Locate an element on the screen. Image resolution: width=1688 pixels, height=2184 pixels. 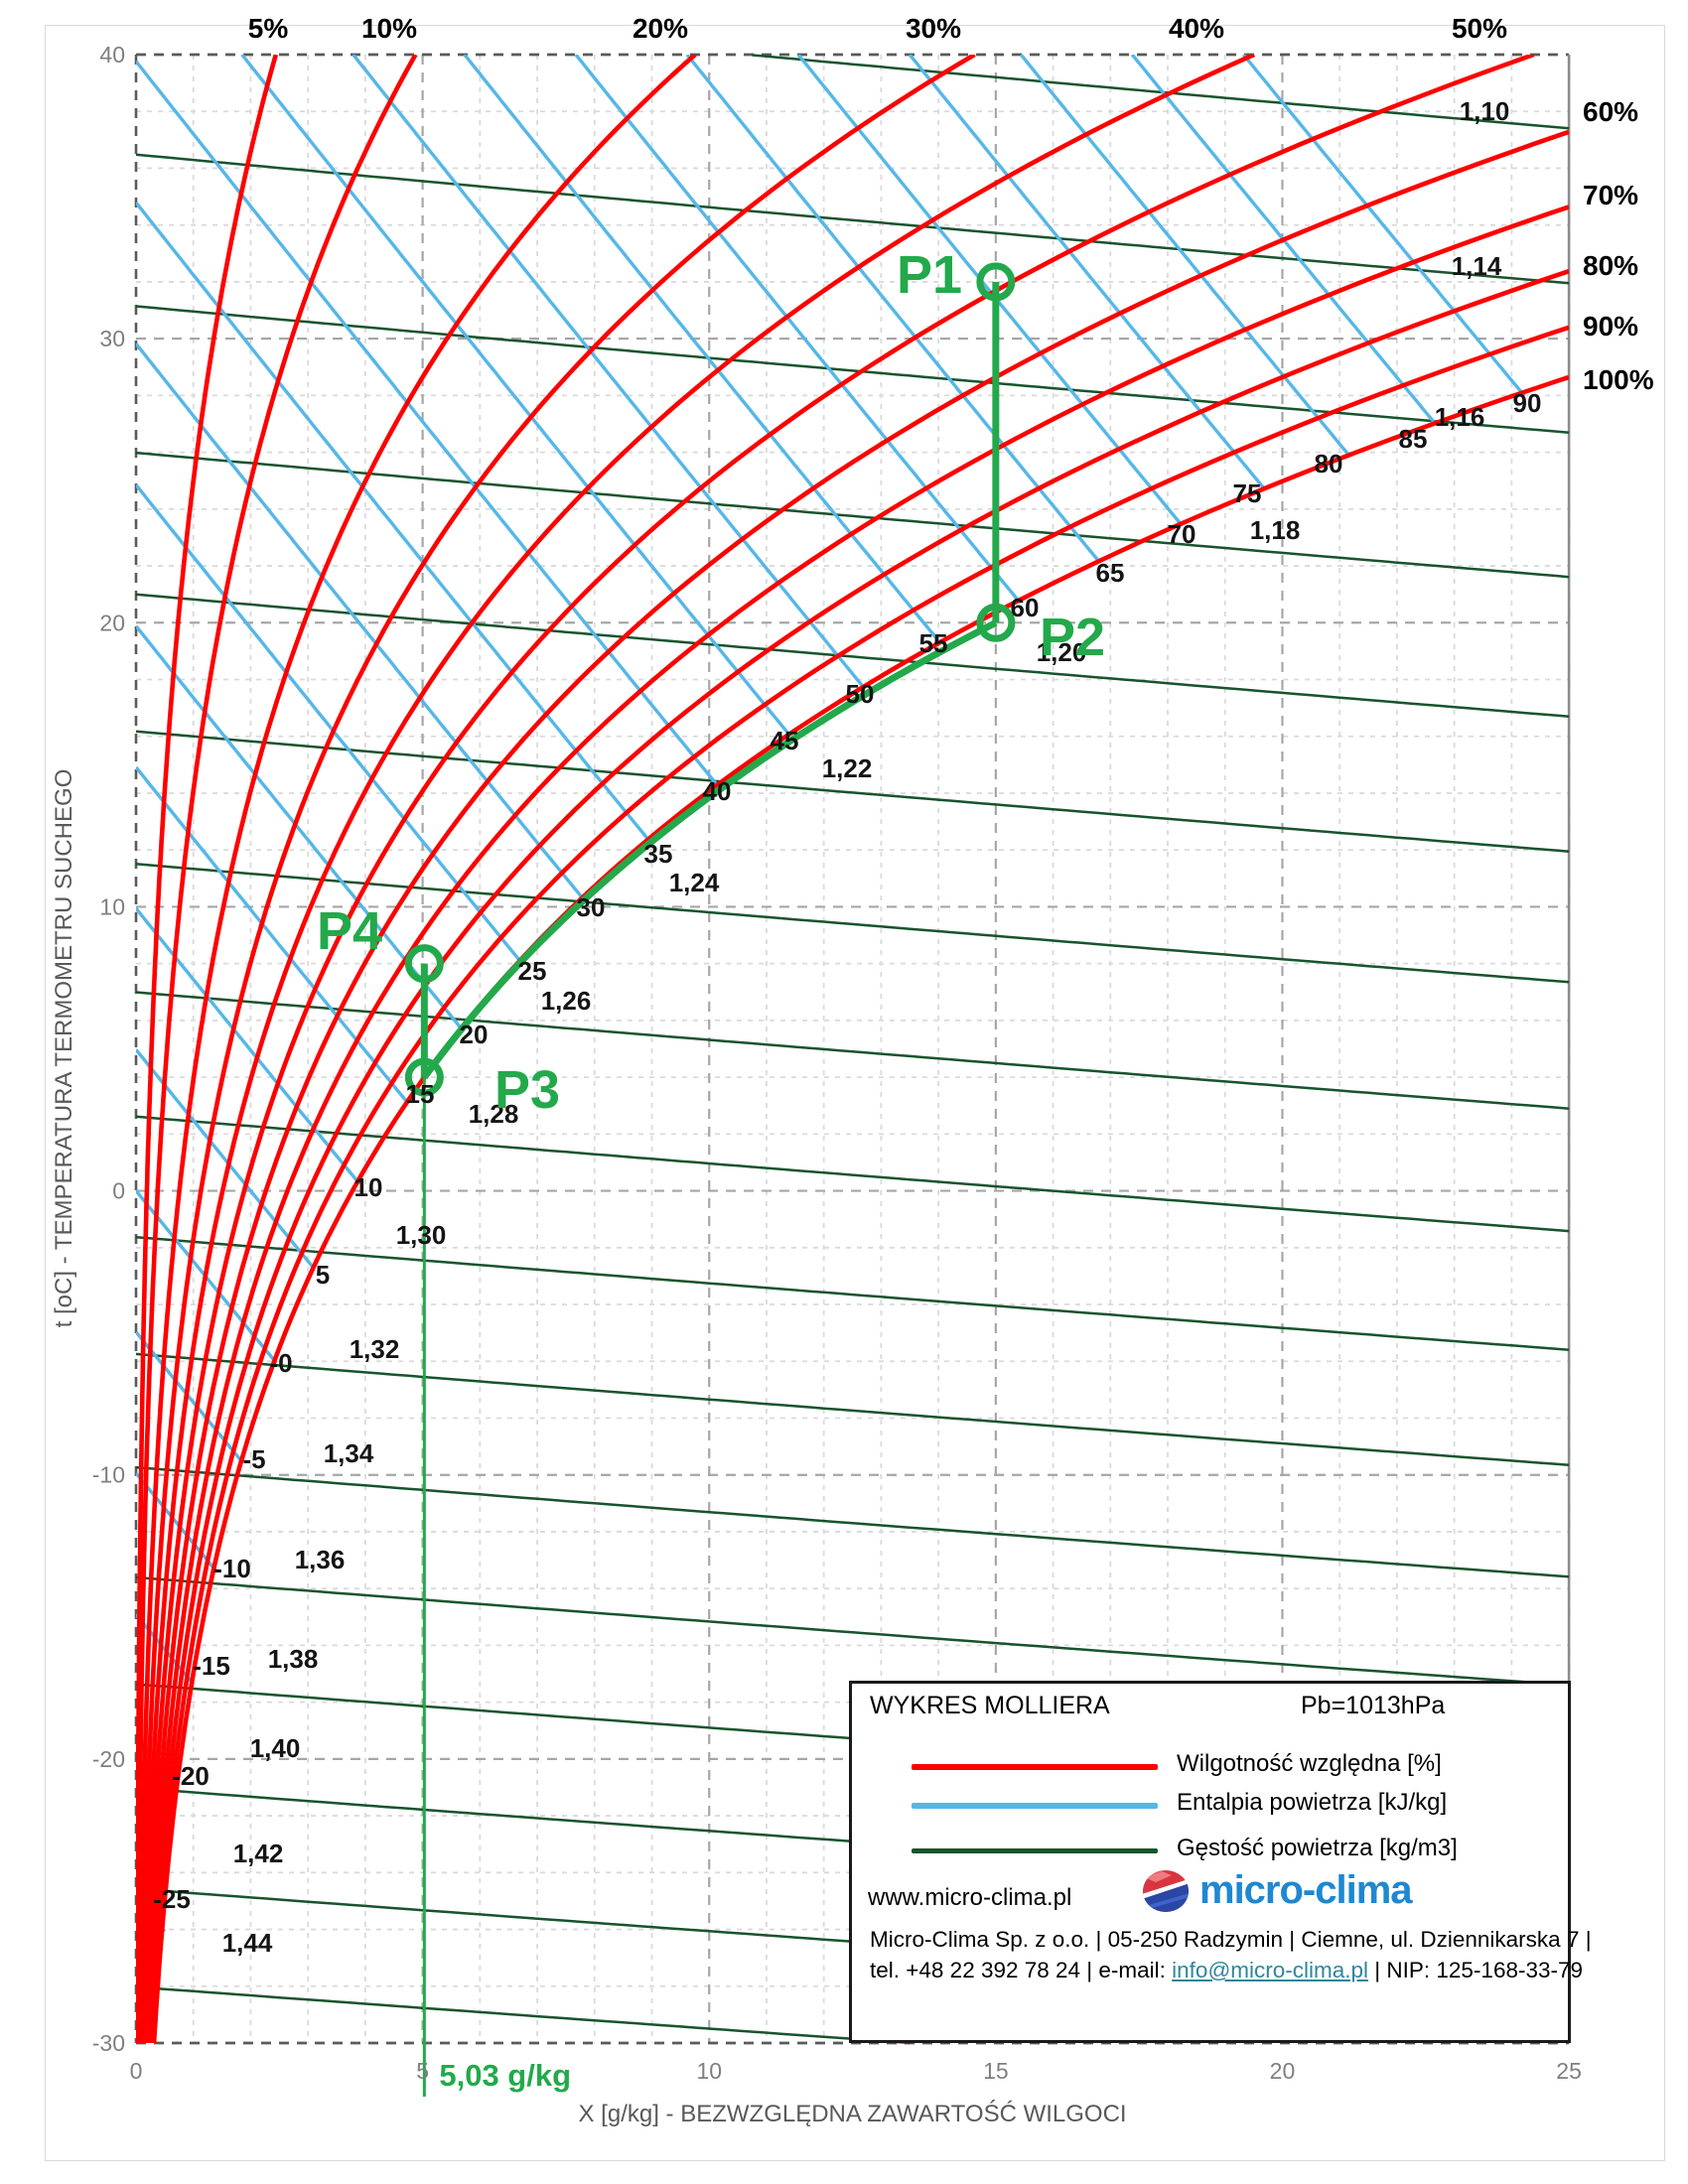
legend-row-humidity: Wilgotność względna [%] is located at coordinates (1210, 1767).